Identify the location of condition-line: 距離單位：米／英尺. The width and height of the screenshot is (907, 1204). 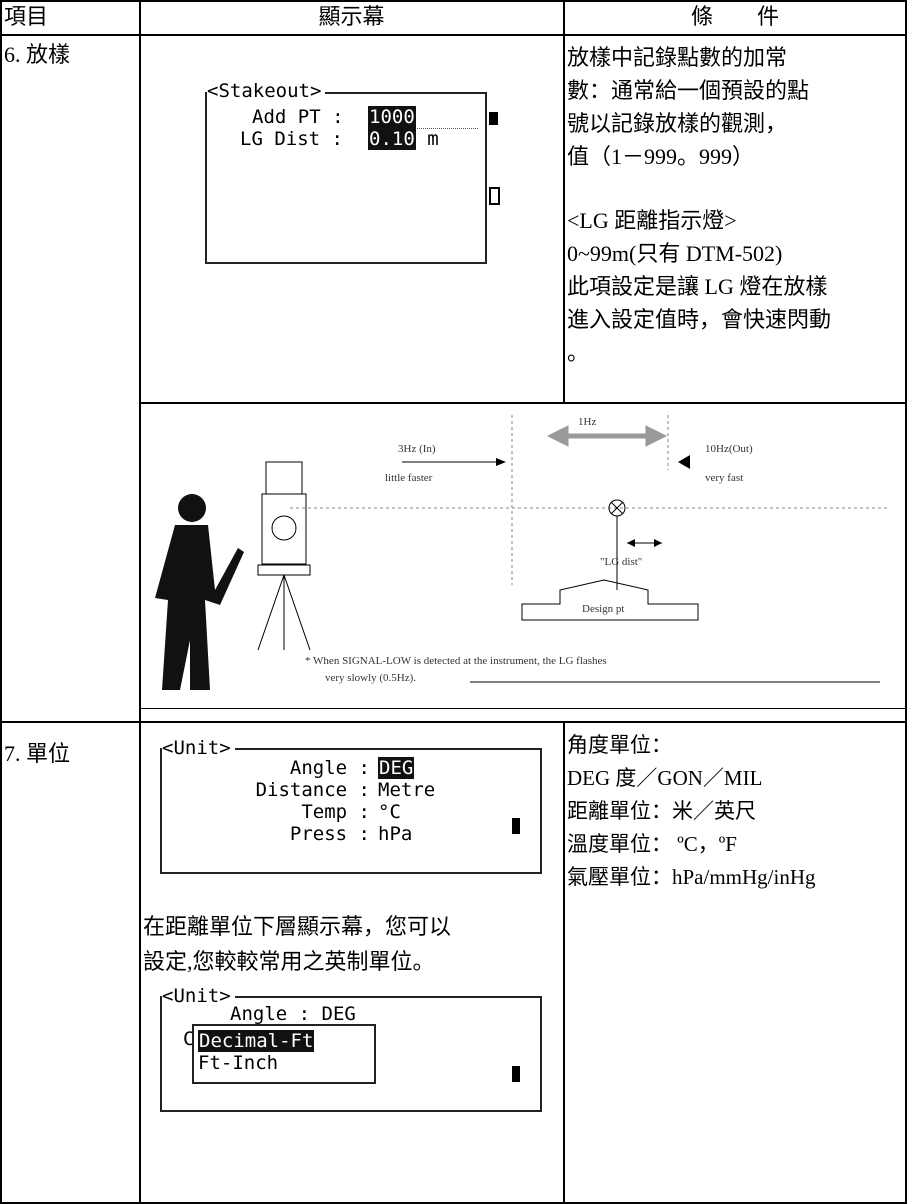
(661, 811).